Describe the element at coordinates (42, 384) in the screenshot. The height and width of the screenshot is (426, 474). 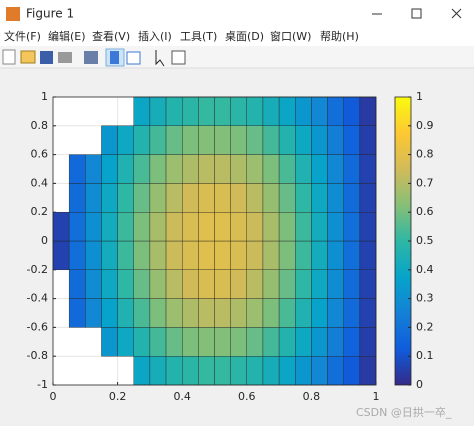
I see `y-tick-label: -1` at that location.